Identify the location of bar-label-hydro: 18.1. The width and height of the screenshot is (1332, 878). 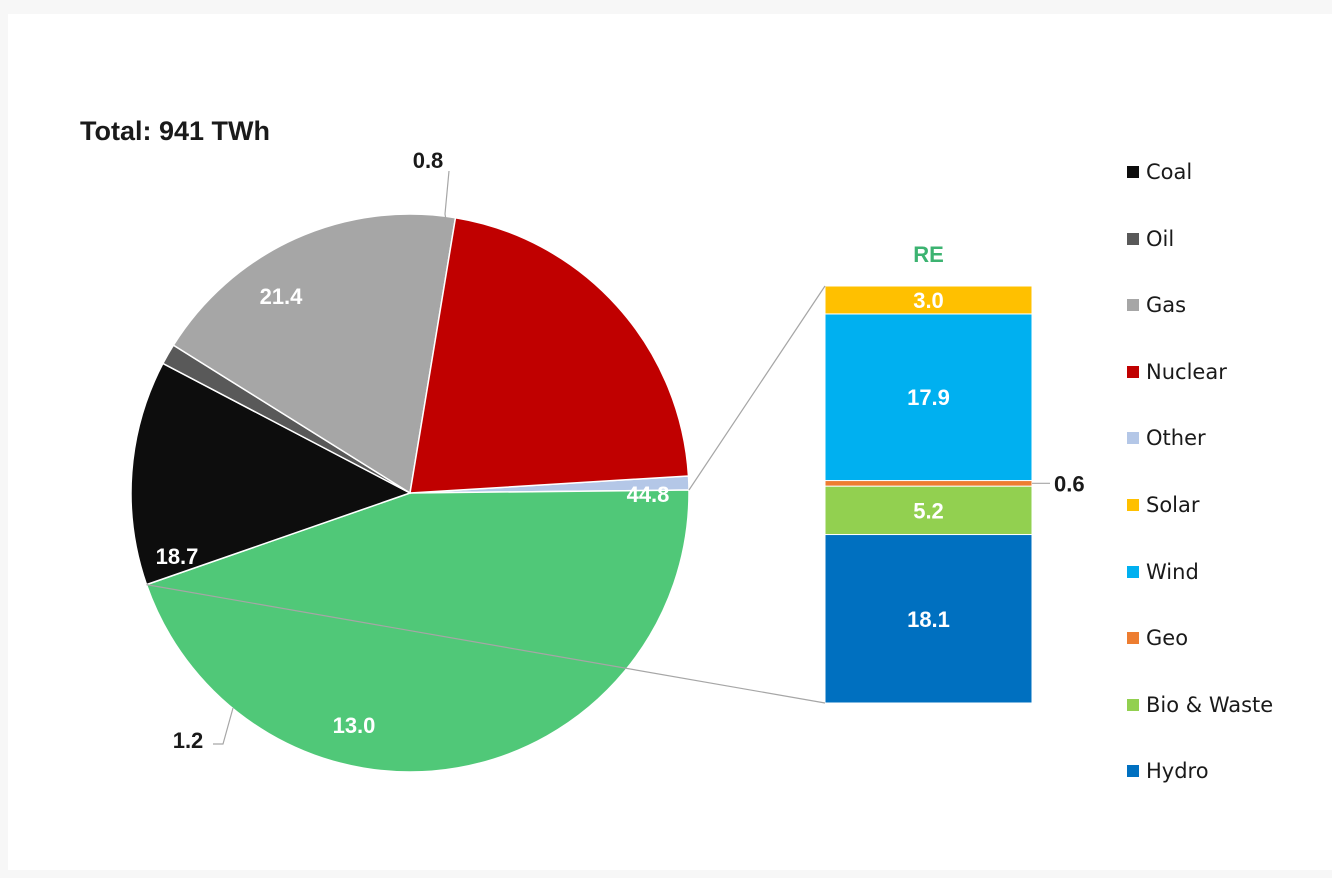
(928, 619).